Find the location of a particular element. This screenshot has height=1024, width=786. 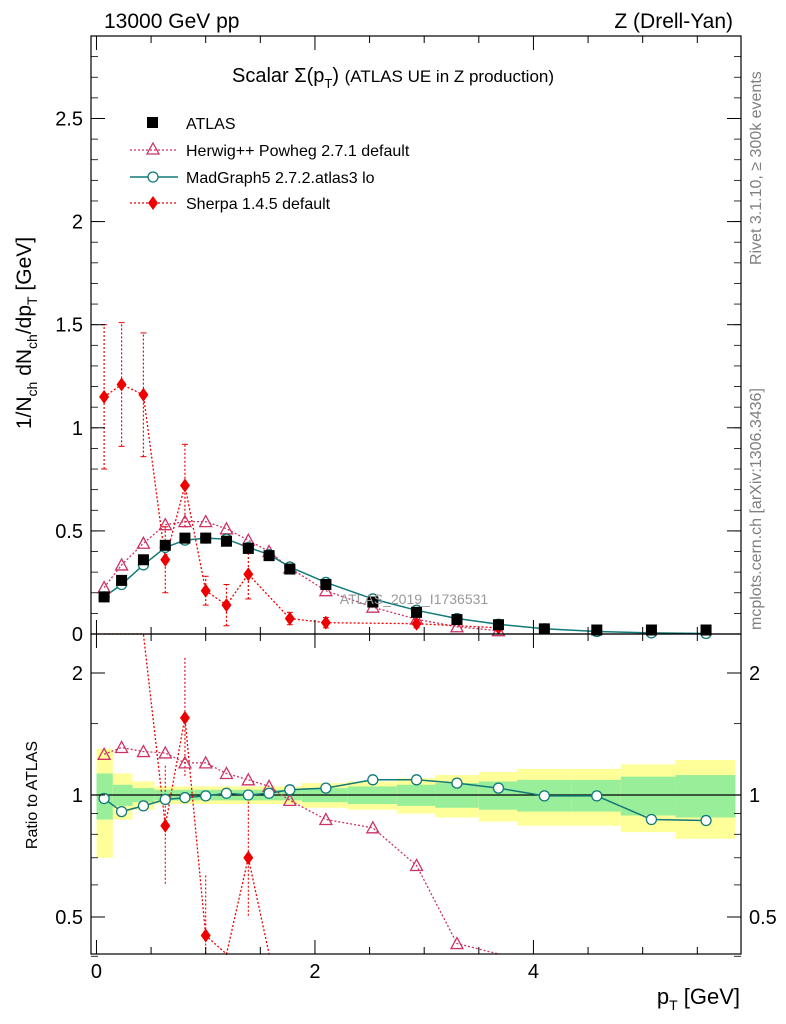

x-tick-label: 4 is located at coordinates (533, 972).